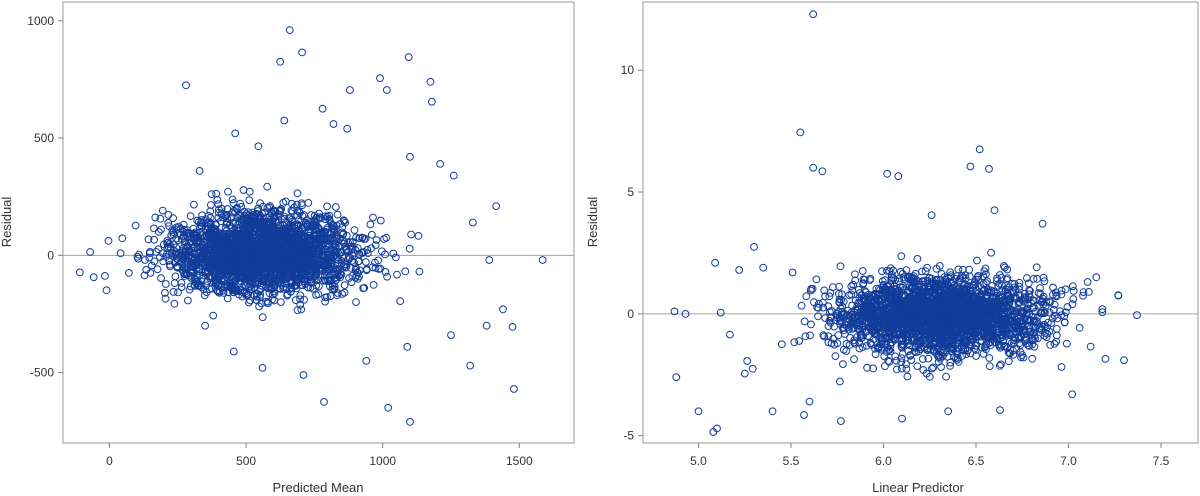  Describe the element at coordinates (382, 461) in the screenshot. I see `x-tick-label: 1000` at that location.